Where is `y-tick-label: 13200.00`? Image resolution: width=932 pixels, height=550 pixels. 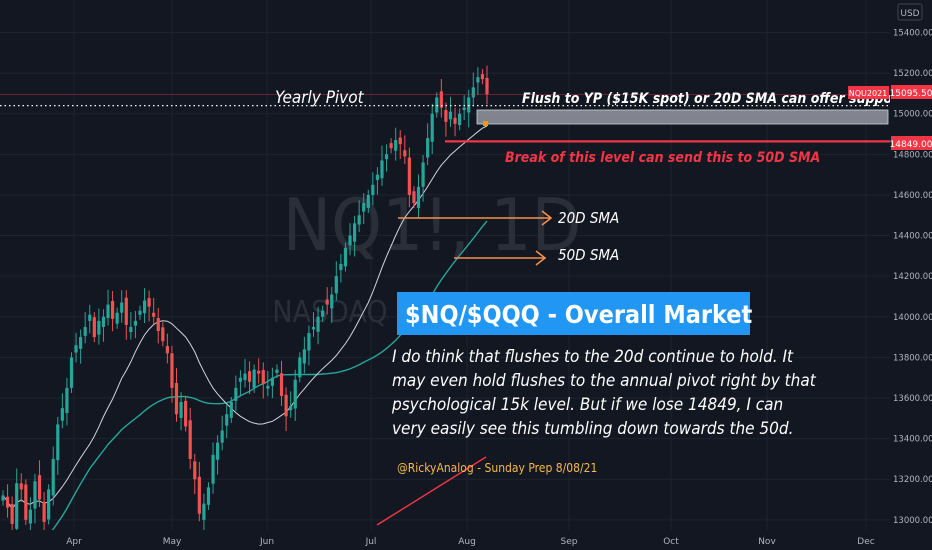 y-tick-label: 13200.00 is located at coordinates (912, 480).